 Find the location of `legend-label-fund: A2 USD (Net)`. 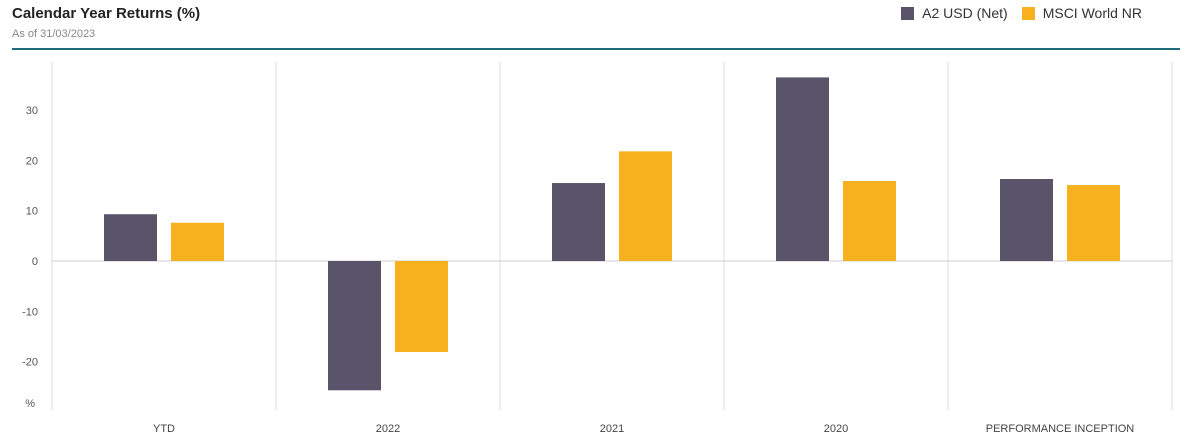

legend-label-fund: A2 USD (Net) is located at coordinates (965, 13).